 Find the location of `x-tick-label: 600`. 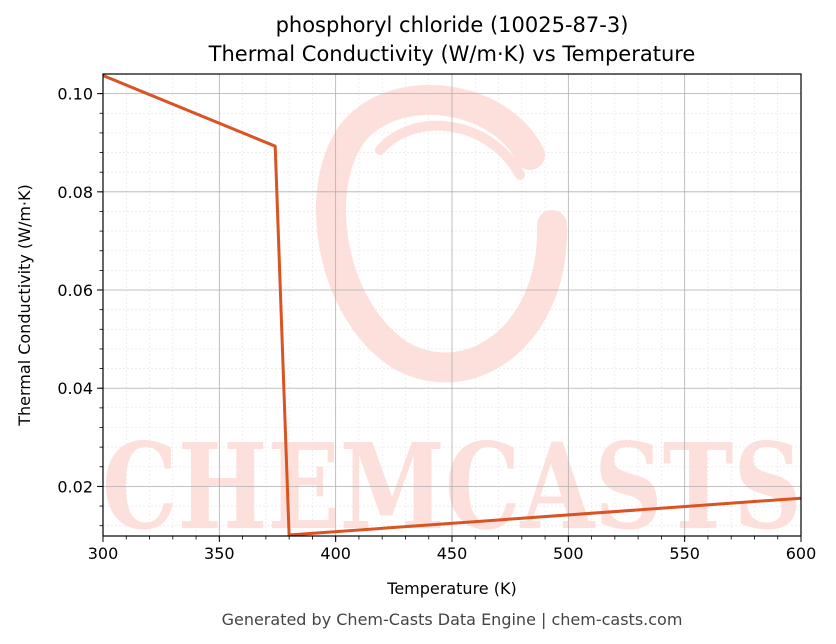

x-tick-label: 600 is located at coordinates (801, 553).